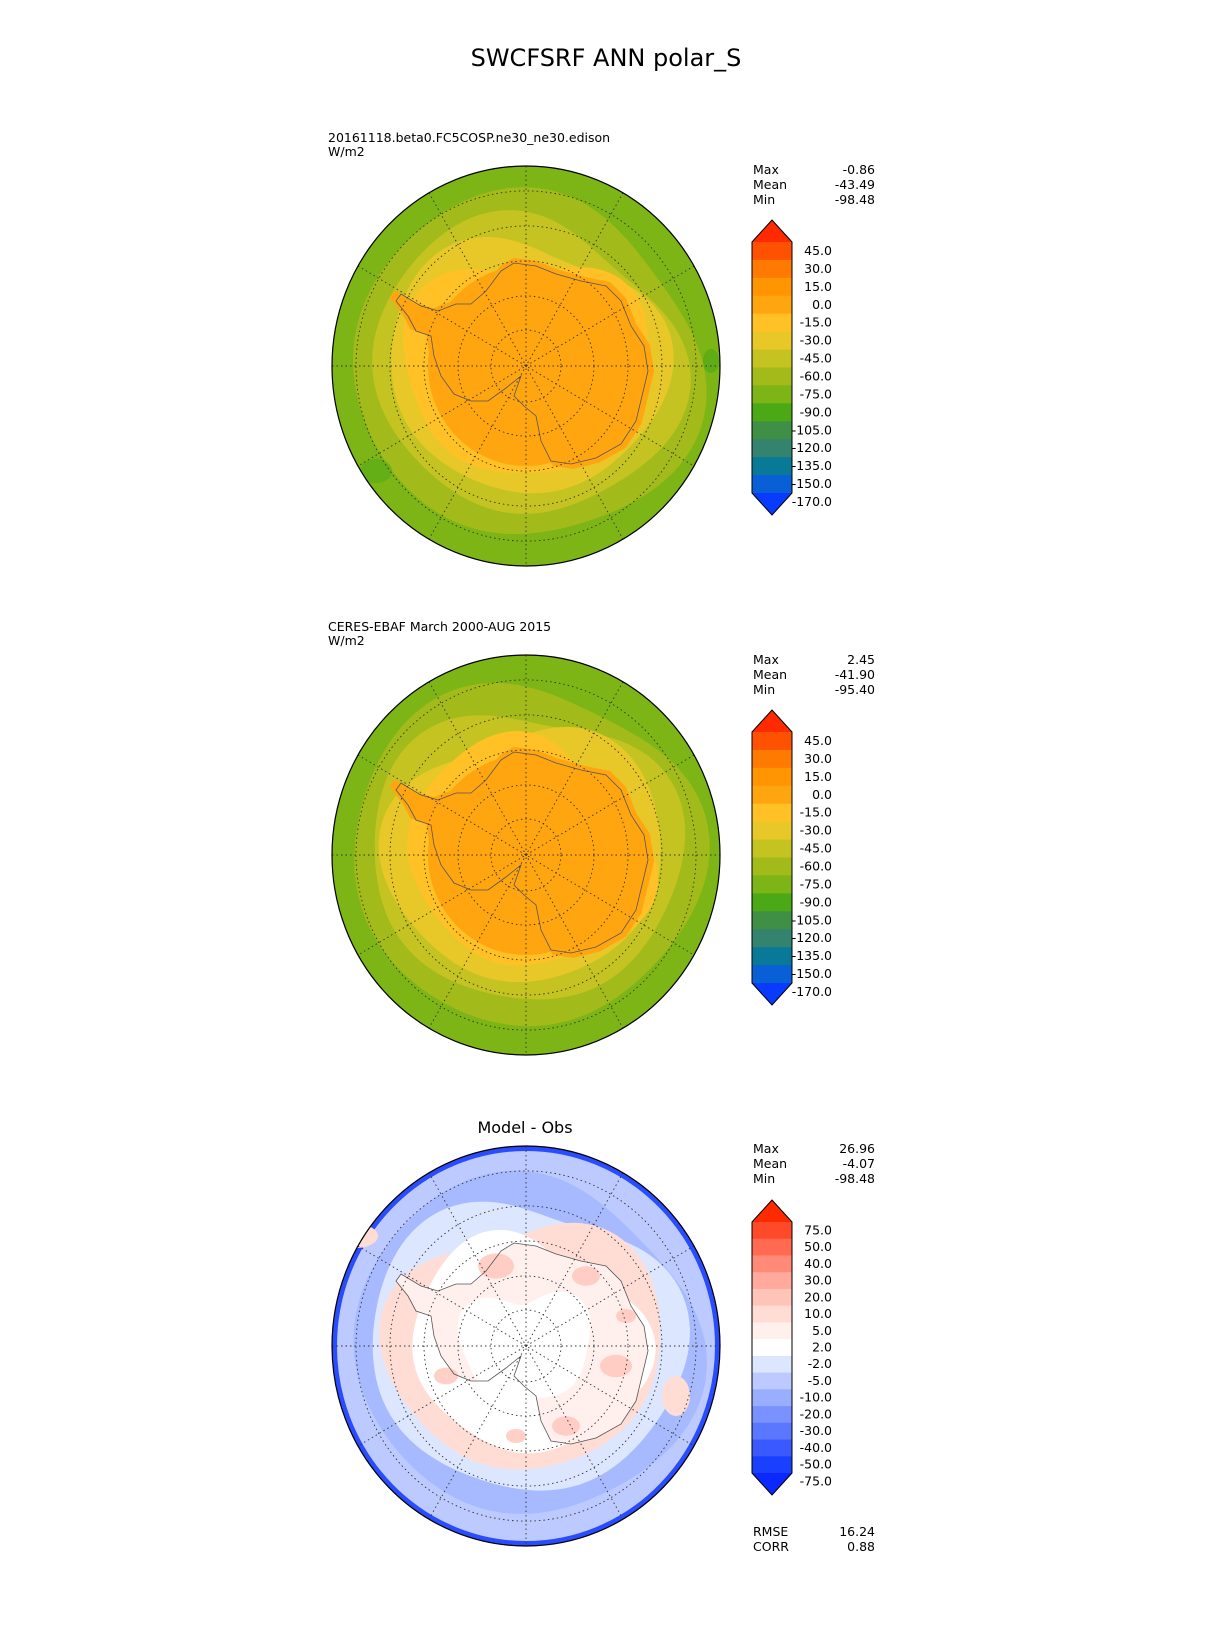 The height and width of the screenshot is (1628, 1212). Describe the element at coordinates (822, 1347) in the screenshot. I see `colorbar-tick-label: 2.0` at that location.